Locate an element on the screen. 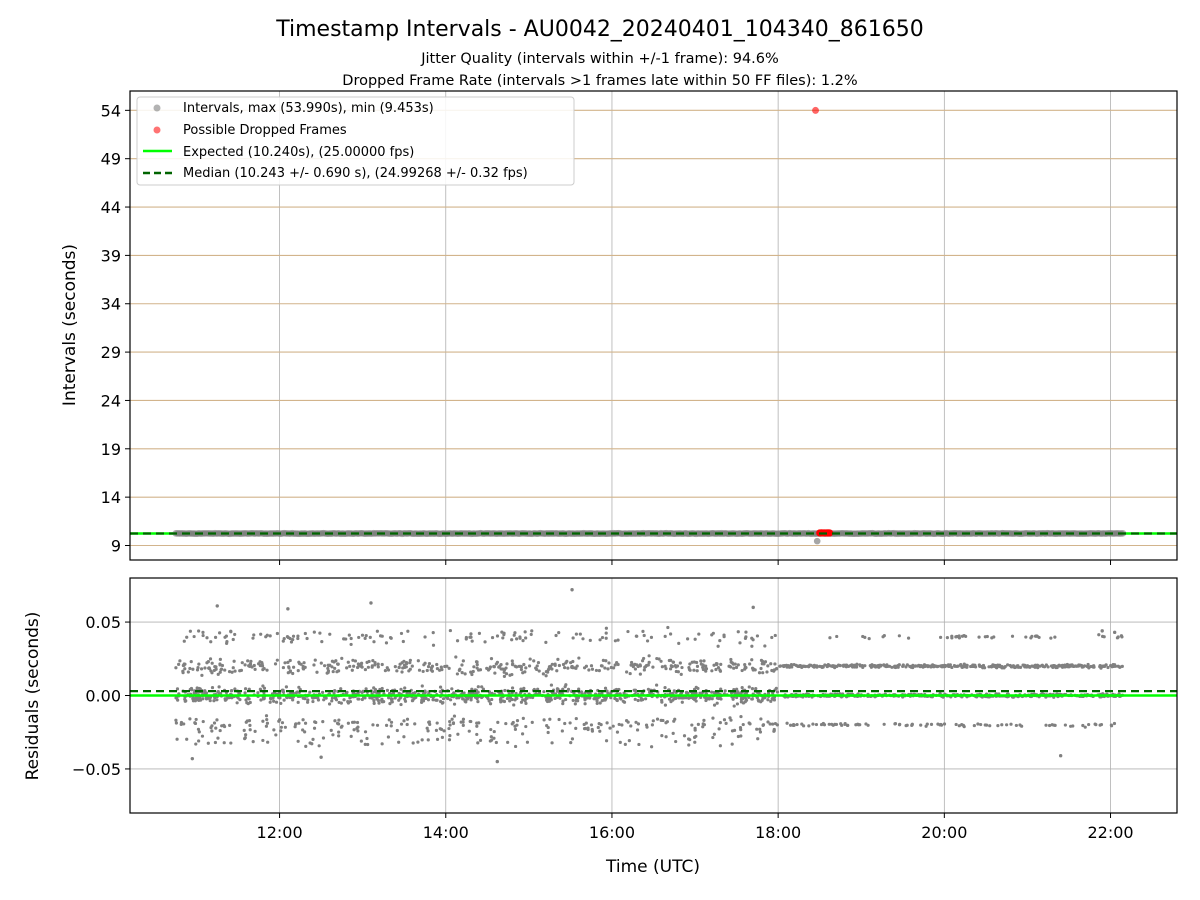  intervals-y-tick-label: 19 is located at coordinates (111, 449).